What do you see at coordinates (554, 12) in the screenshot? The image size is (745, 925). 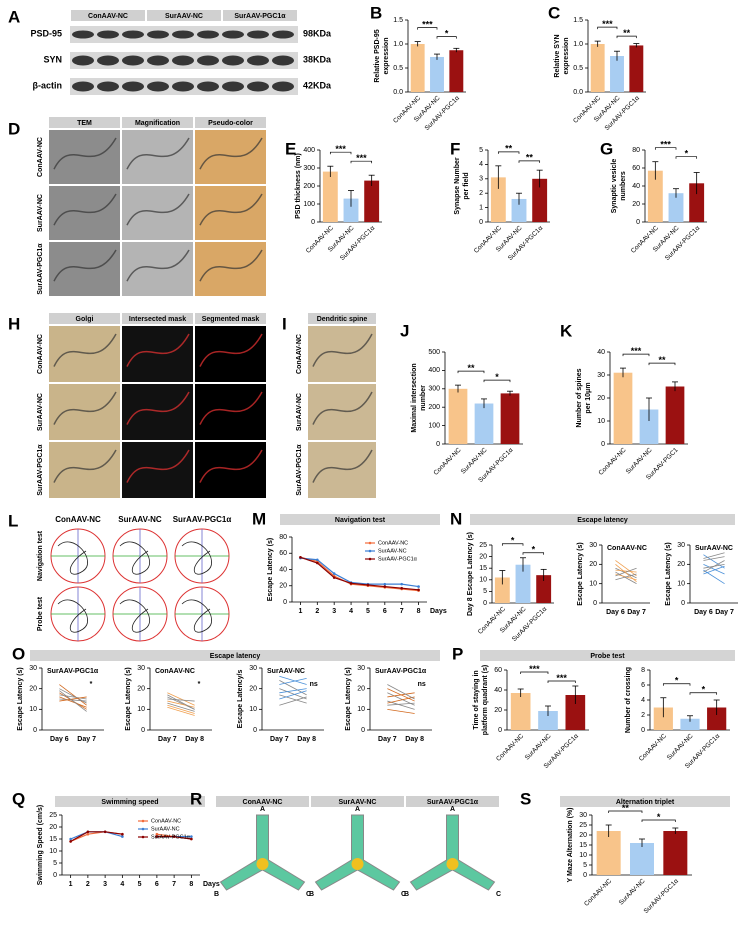 I see `panel-letter: C` at bounding box center [554, 12].